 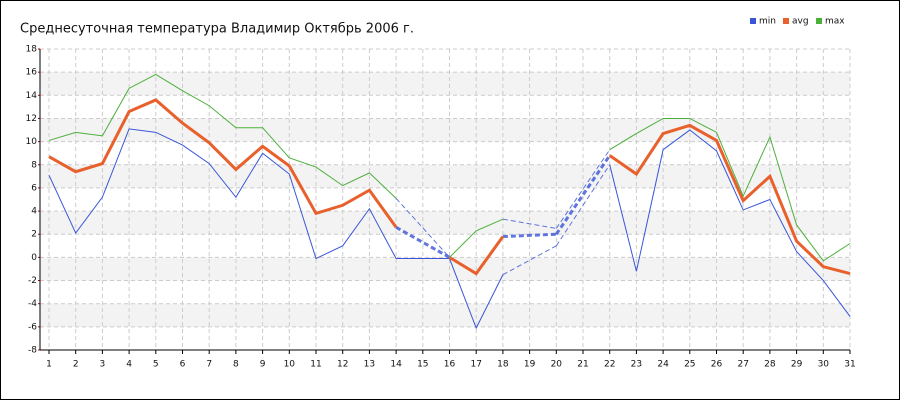 I want to click on x-tick-label: 6, so click(x=183, y=365).